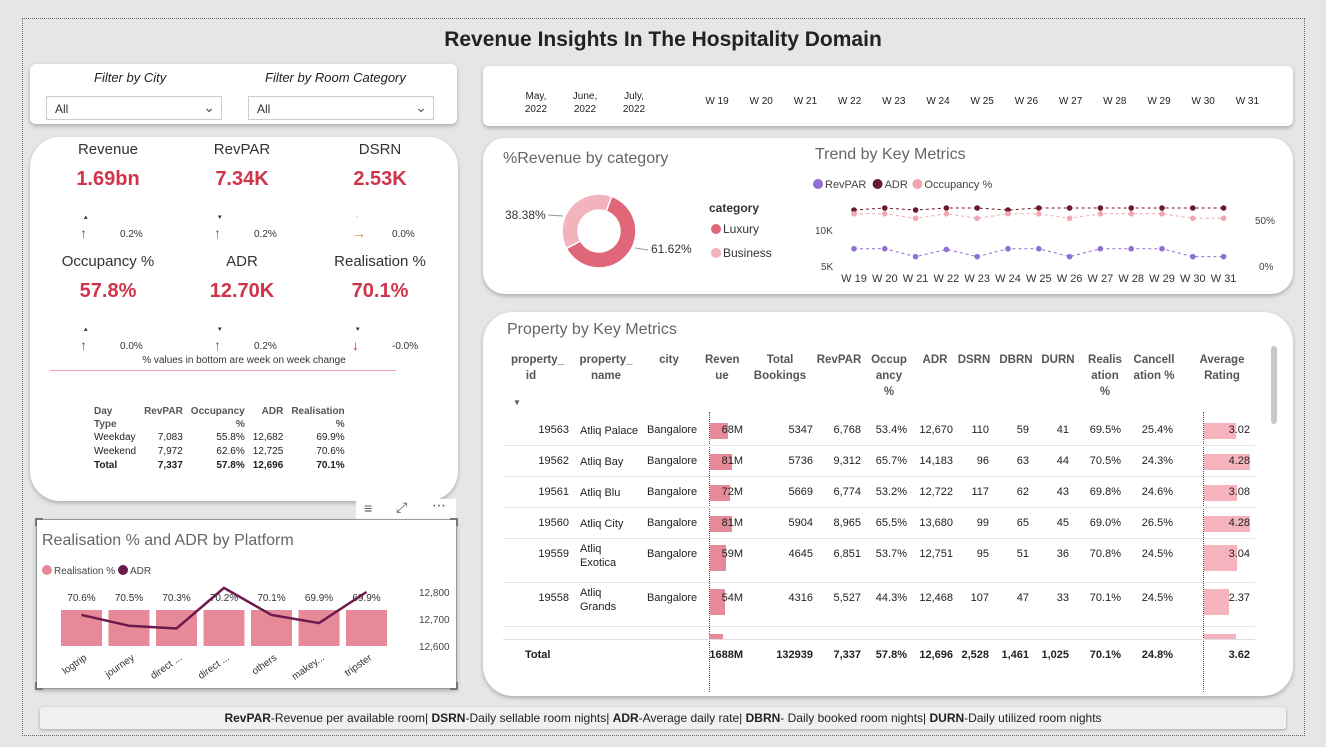  I want to click on column-header: Occupancy%, so click(217, 418).